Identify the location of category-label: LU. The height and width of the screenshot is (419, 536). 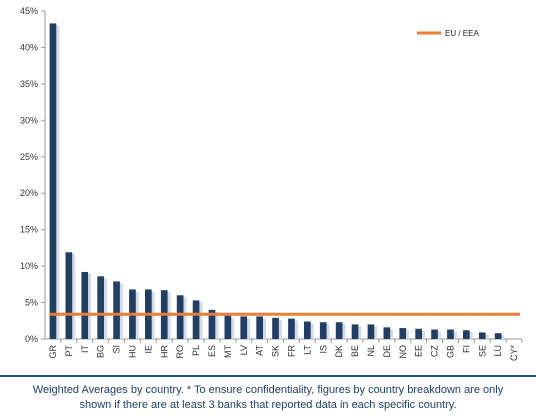
(498, 351).